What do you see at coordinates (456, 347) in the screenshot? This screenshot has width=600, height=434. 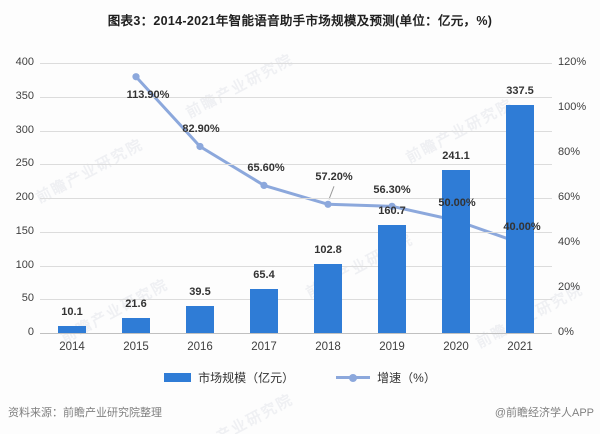 I see `x-axis-label-2020: 2020` at bounding box center [456, 347].